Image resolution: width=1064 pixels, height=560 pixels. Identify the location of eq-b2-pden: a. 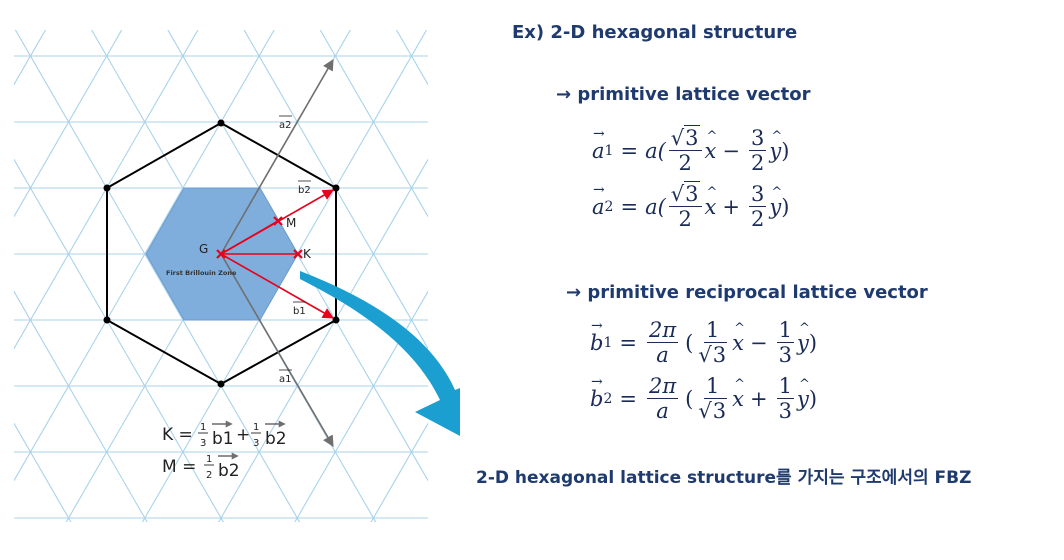
(662, 411).